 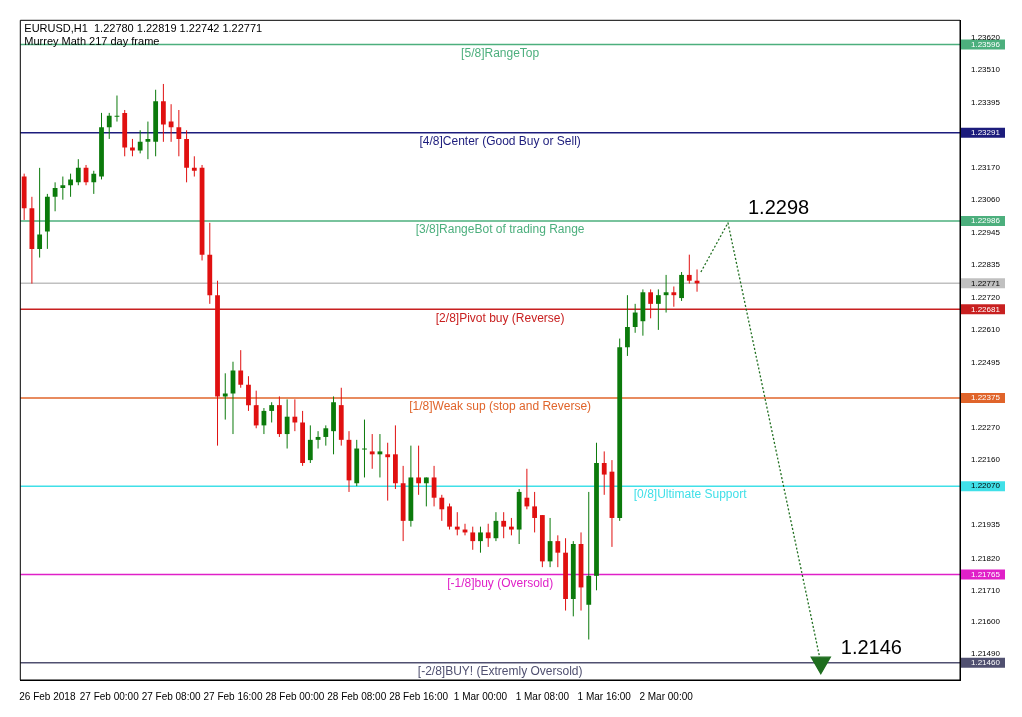 I want to click on x-tick-label: 1 Mar 08:00, so click(x=542, y=696).